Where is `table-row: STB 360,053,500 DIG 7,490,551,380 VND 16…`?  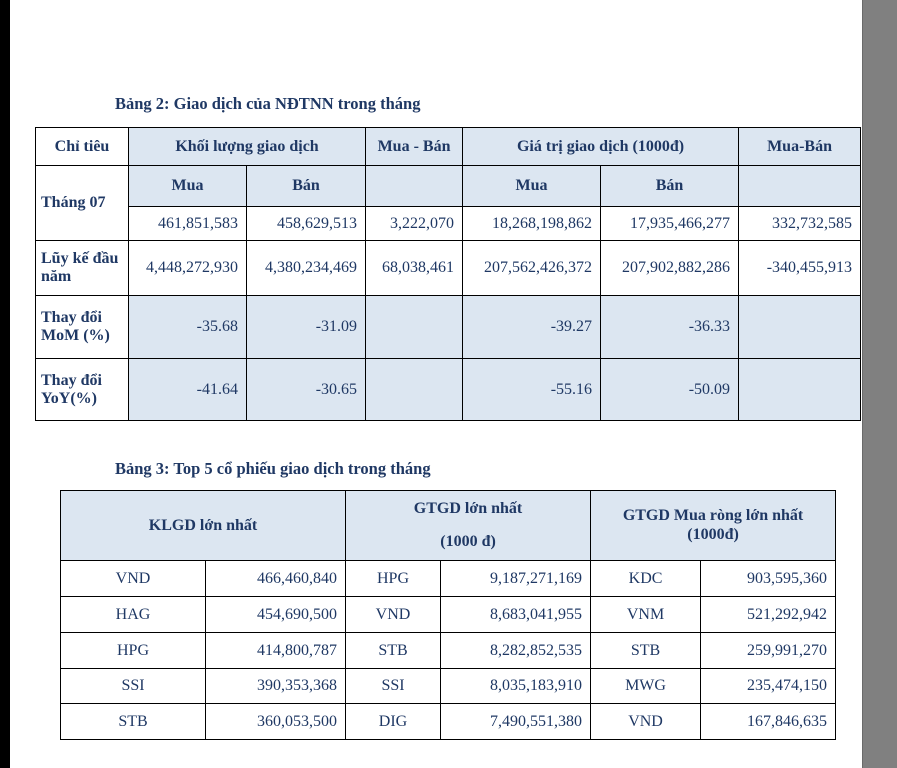 table-row: STB 360,053,500 DIG 7,490,551,380 VND 16… is located at coordinates (448, 721).